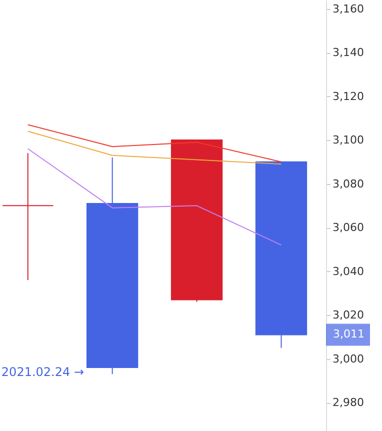  I want to click on y-tick-label: 2,980, so click(348, 403).